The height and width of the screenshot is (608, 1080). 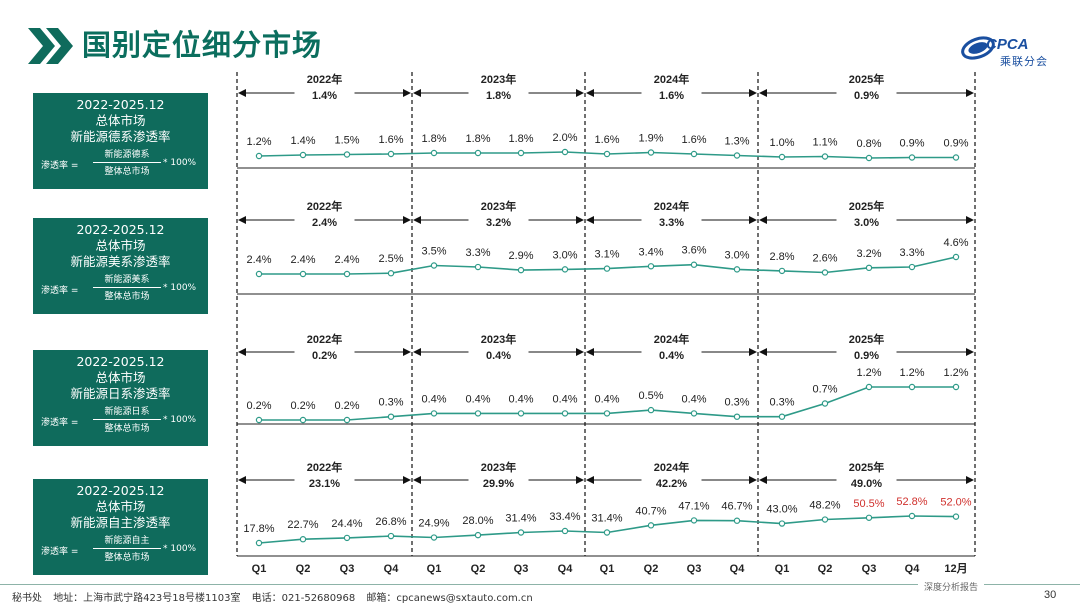 What do you see at coordinates (477, 253) in the screenshot?
I see `data-label: 3.3%` at bounding box center [477, 253].